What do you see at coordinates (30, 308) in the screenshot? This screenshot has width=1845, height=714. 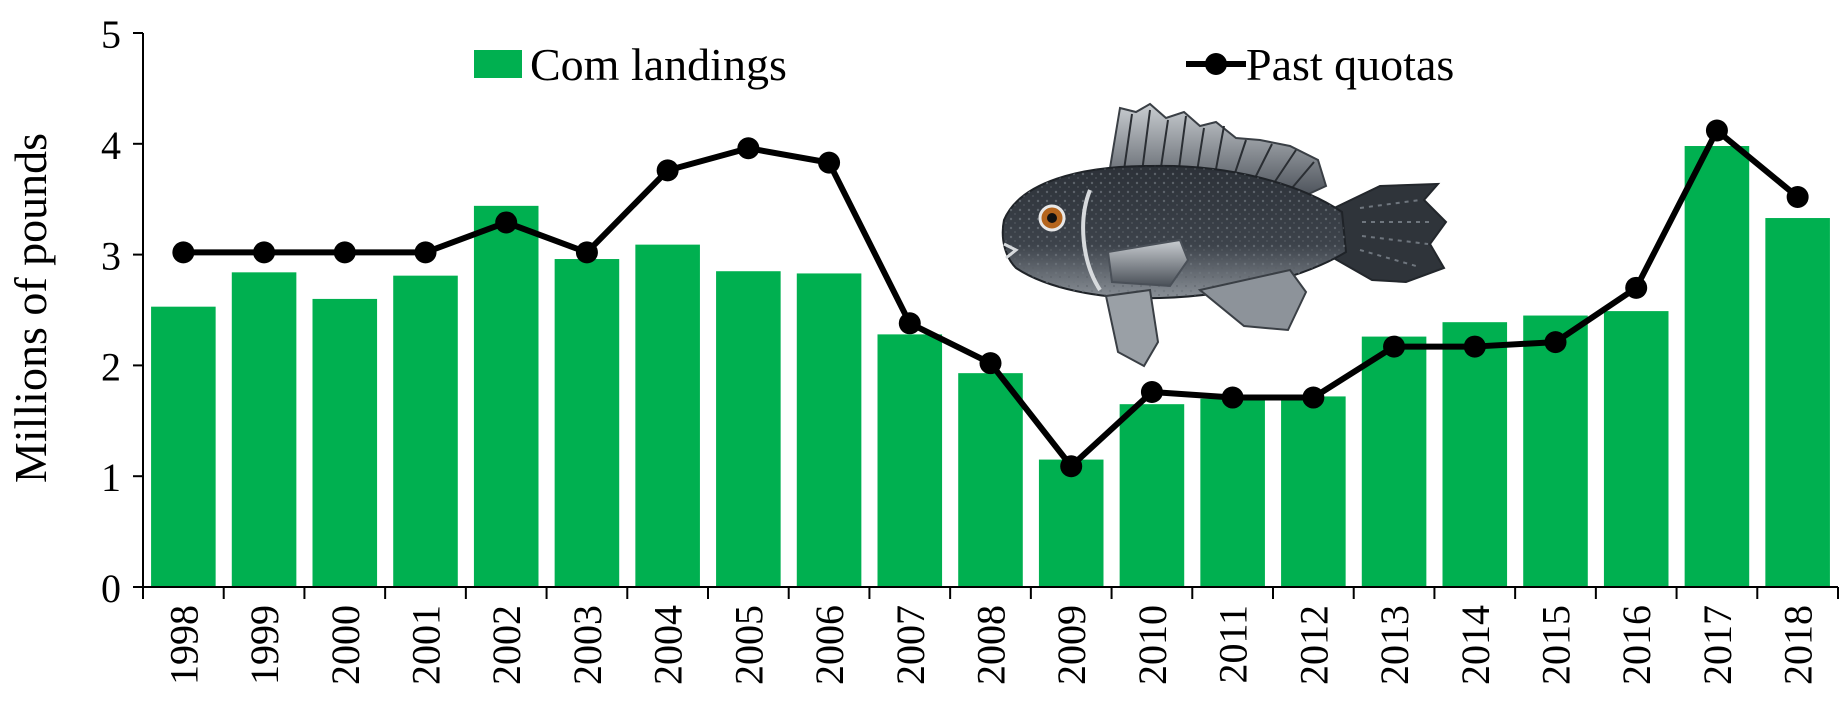 I see `y-axis-label: Millions of pounds` at bounding box center [30, 308].